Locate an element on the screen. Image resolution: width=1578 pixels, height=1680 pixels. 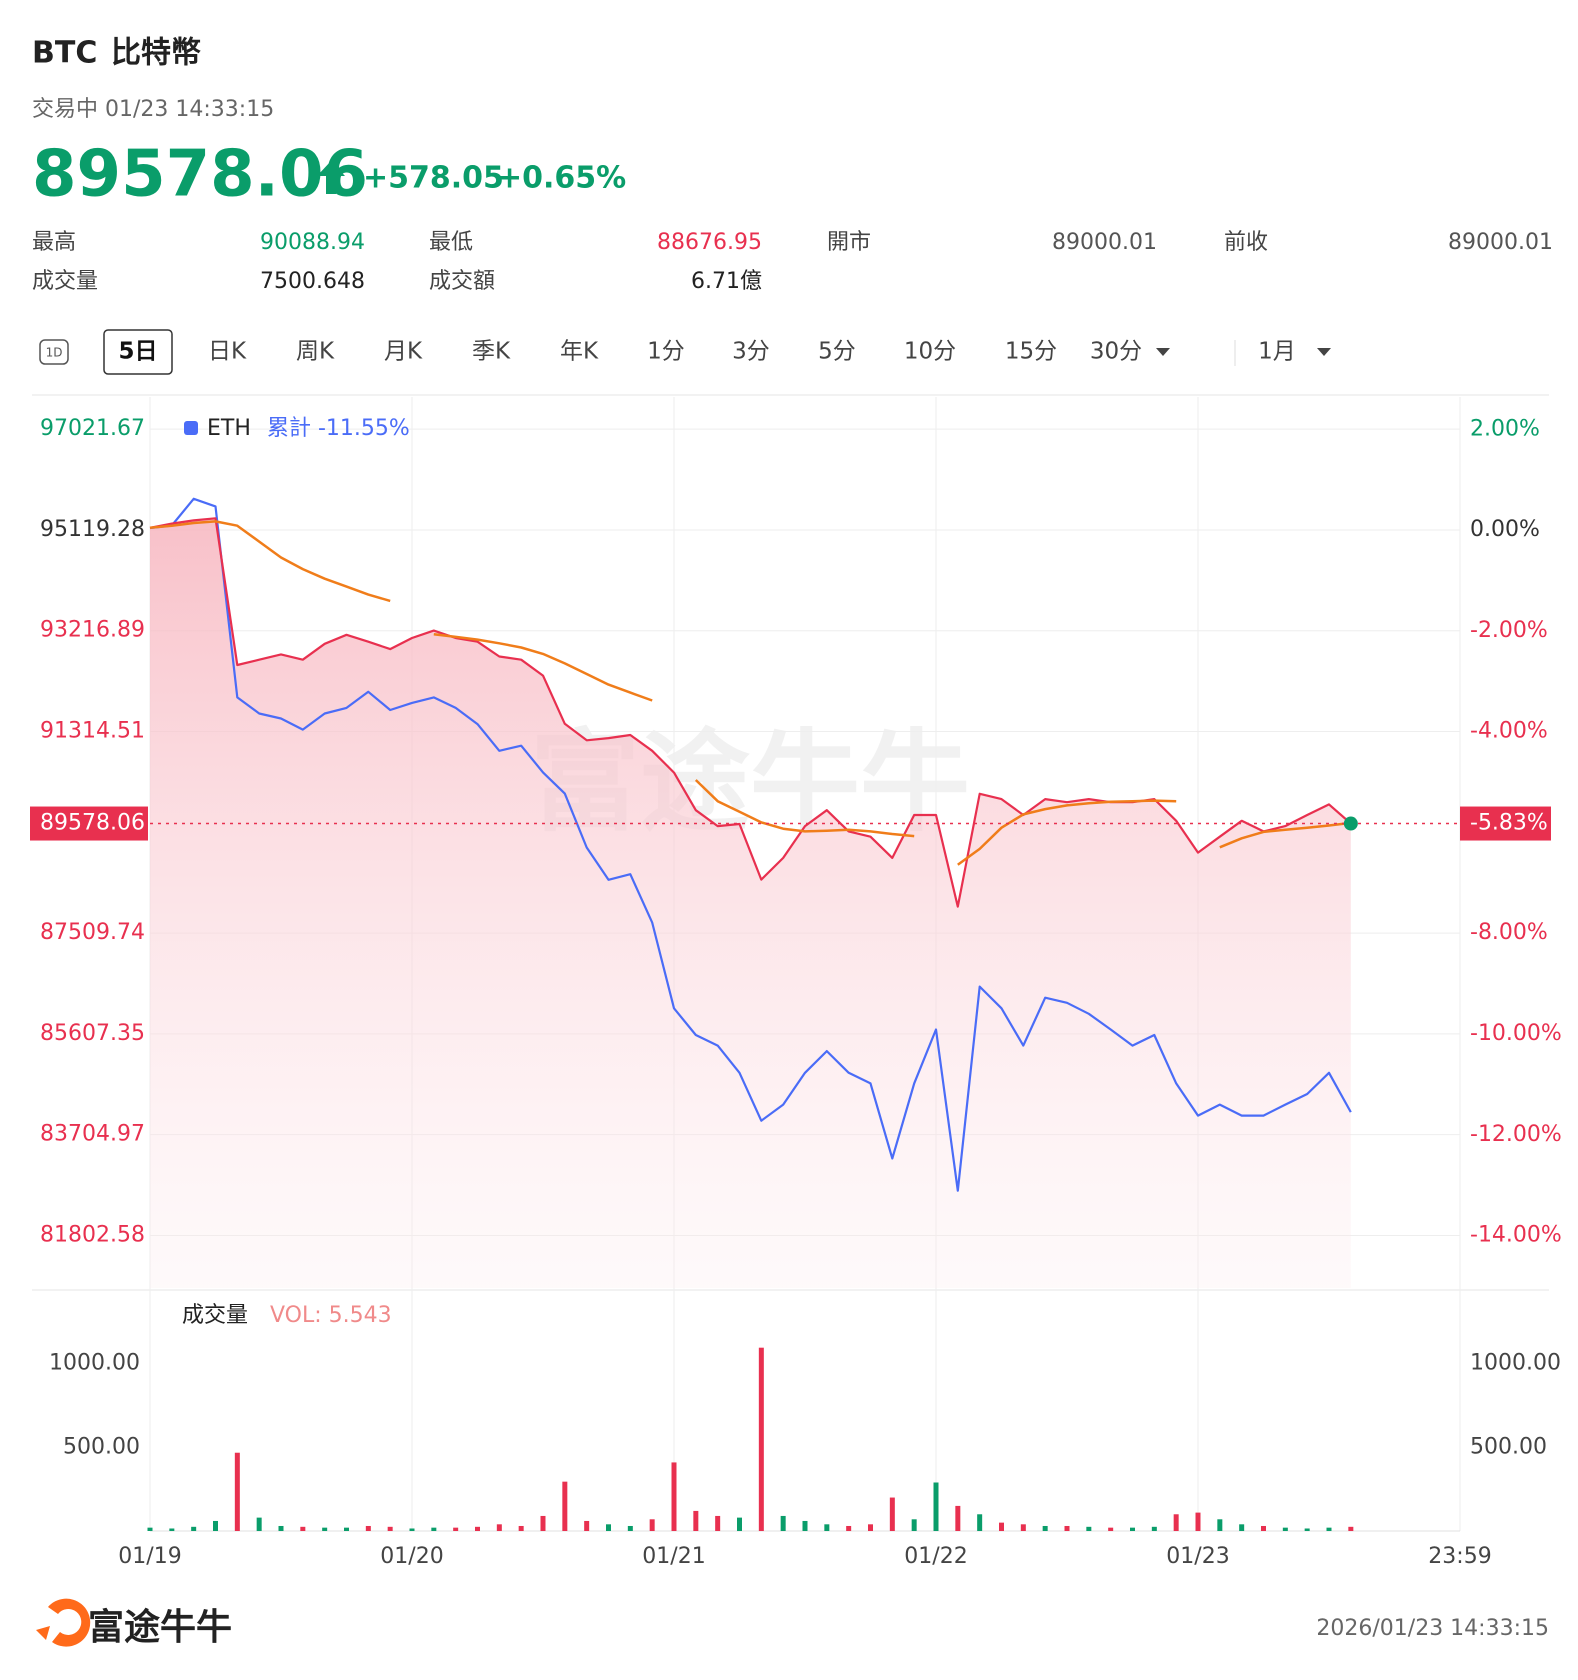
x-tick-label: 23:59 is located at coordinates (1459, 1556).